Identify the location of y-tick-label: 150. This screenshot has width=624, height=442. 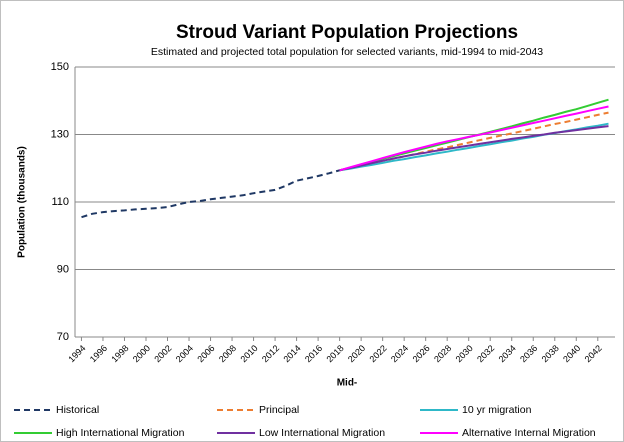
(60, 67).